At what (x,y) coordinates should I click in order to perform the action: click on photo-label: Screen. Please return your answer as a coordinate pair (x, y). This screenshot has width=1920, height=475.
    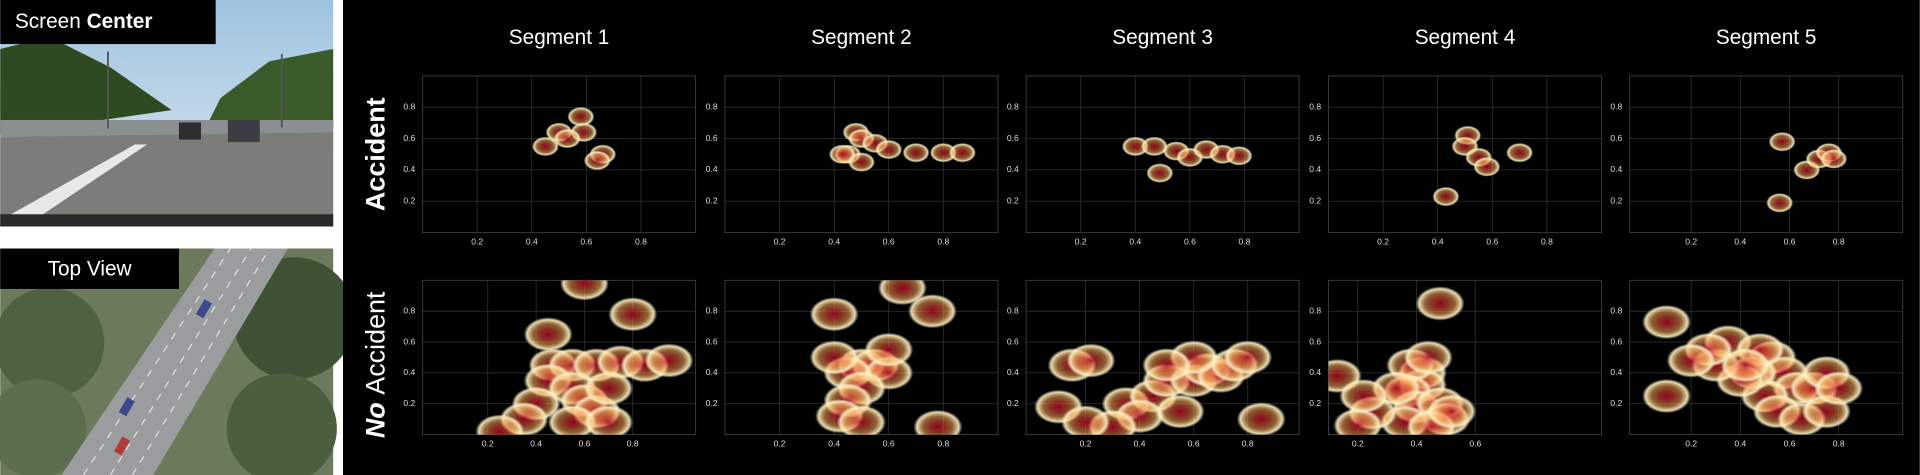
    Looking at the image, I should click on (48, 21).